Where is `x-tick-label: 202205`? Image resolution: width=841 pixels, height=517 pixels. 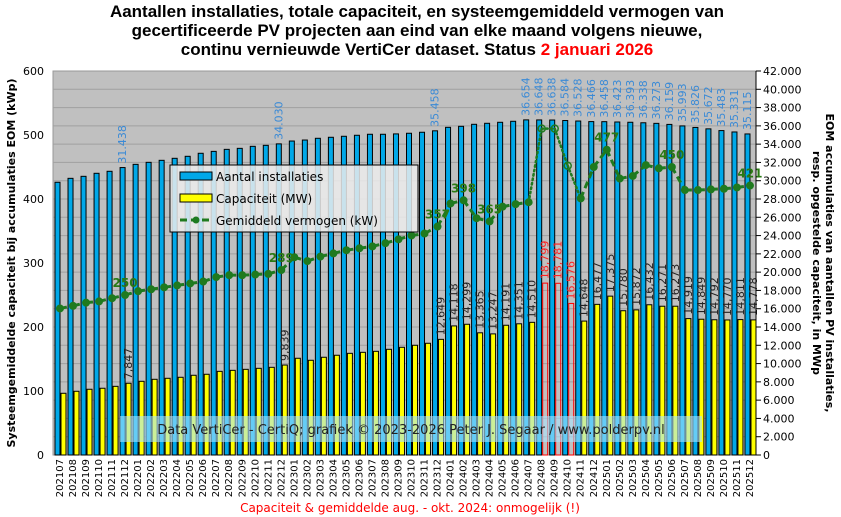
x-tick-label: 202205 is located at coordinates (190, 478).